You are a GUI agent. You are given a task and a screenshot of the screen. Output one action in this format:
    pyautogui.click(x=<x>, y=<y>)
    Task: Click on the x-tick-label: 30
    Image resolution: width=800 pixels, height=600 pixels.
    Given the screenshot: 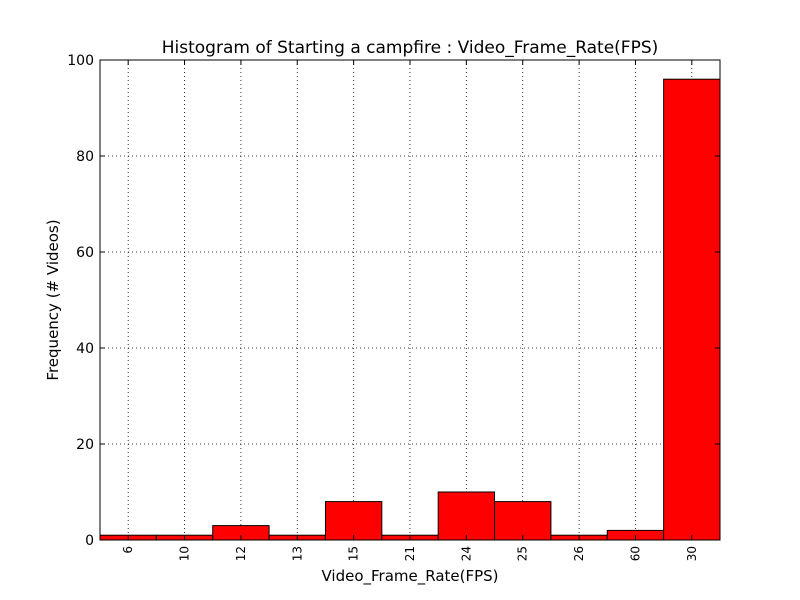 What is the action you would take?
    pyautogui.click(x=692, y=553)
    